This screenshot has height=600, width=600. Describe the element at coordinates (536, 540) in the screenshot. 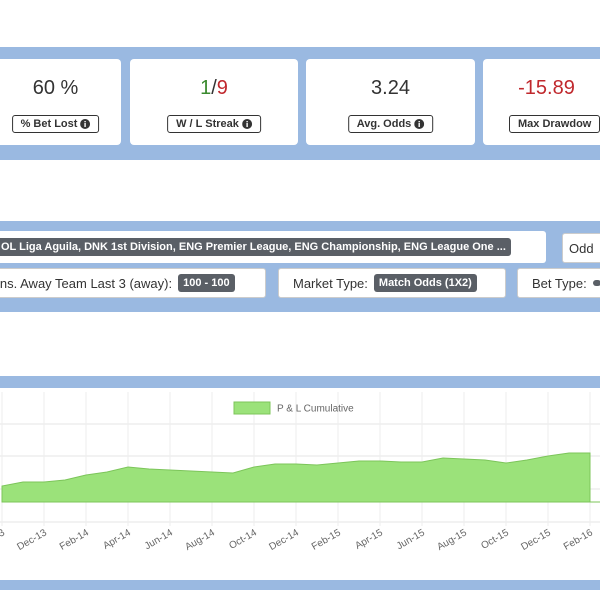

I see `x-tick-label: Dec-15` at that location.